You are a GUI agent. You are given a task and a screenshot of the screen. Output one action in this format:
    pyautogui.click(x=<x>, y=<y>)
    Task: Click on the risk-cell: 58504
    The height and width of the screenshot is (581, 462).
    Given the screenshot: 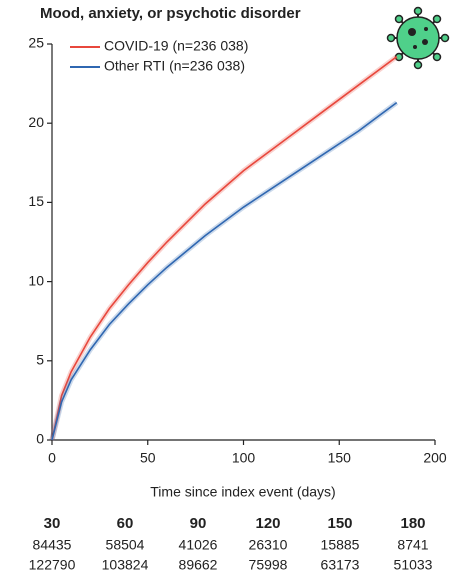 What is the action you would take?
    pyautogui.click(x=125, y=545)
    